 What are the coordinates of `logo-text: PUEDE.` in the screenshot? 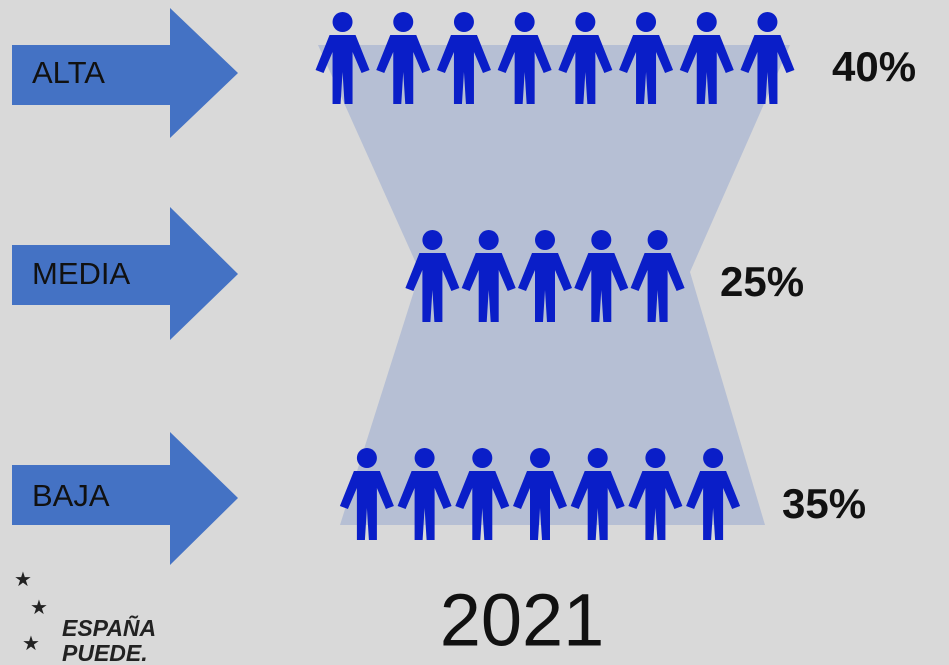 It's located at (105, 652).